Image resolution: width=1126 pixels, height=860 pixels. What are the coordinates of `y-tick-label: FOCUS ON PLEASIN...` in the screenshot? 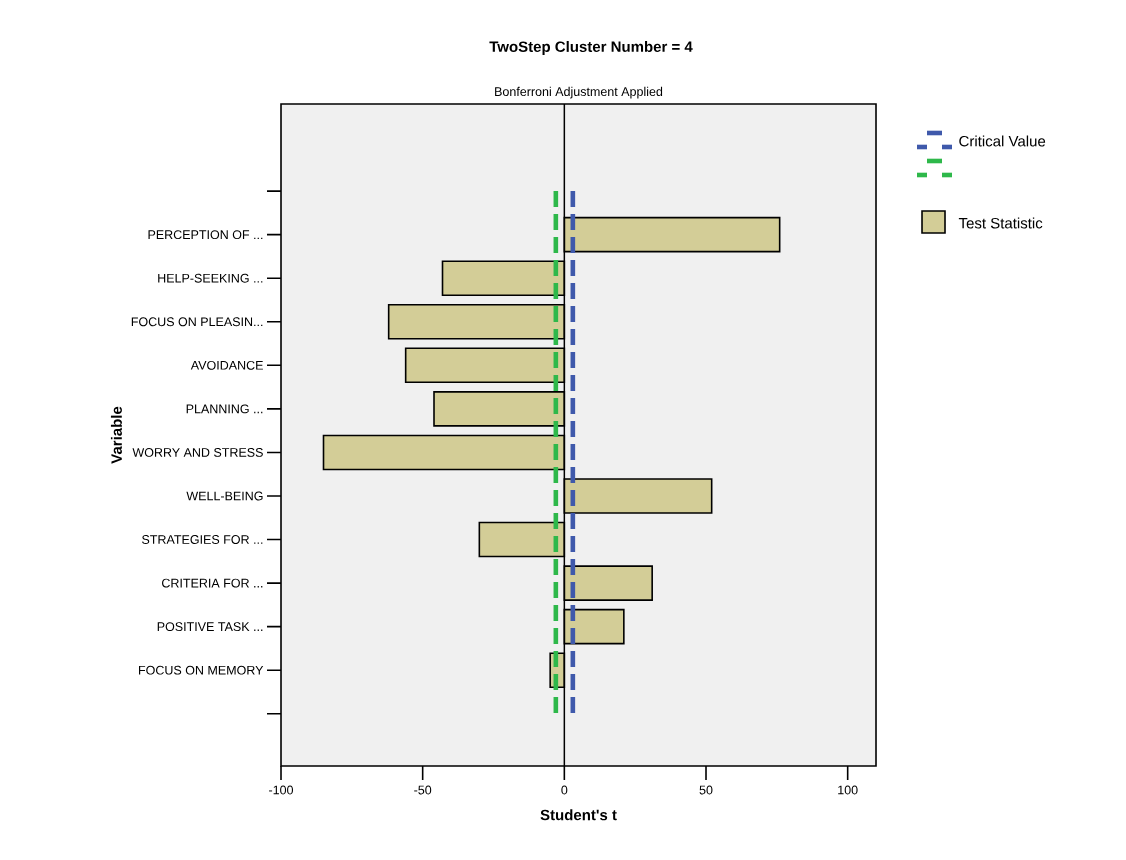 It's located at (197, 322).